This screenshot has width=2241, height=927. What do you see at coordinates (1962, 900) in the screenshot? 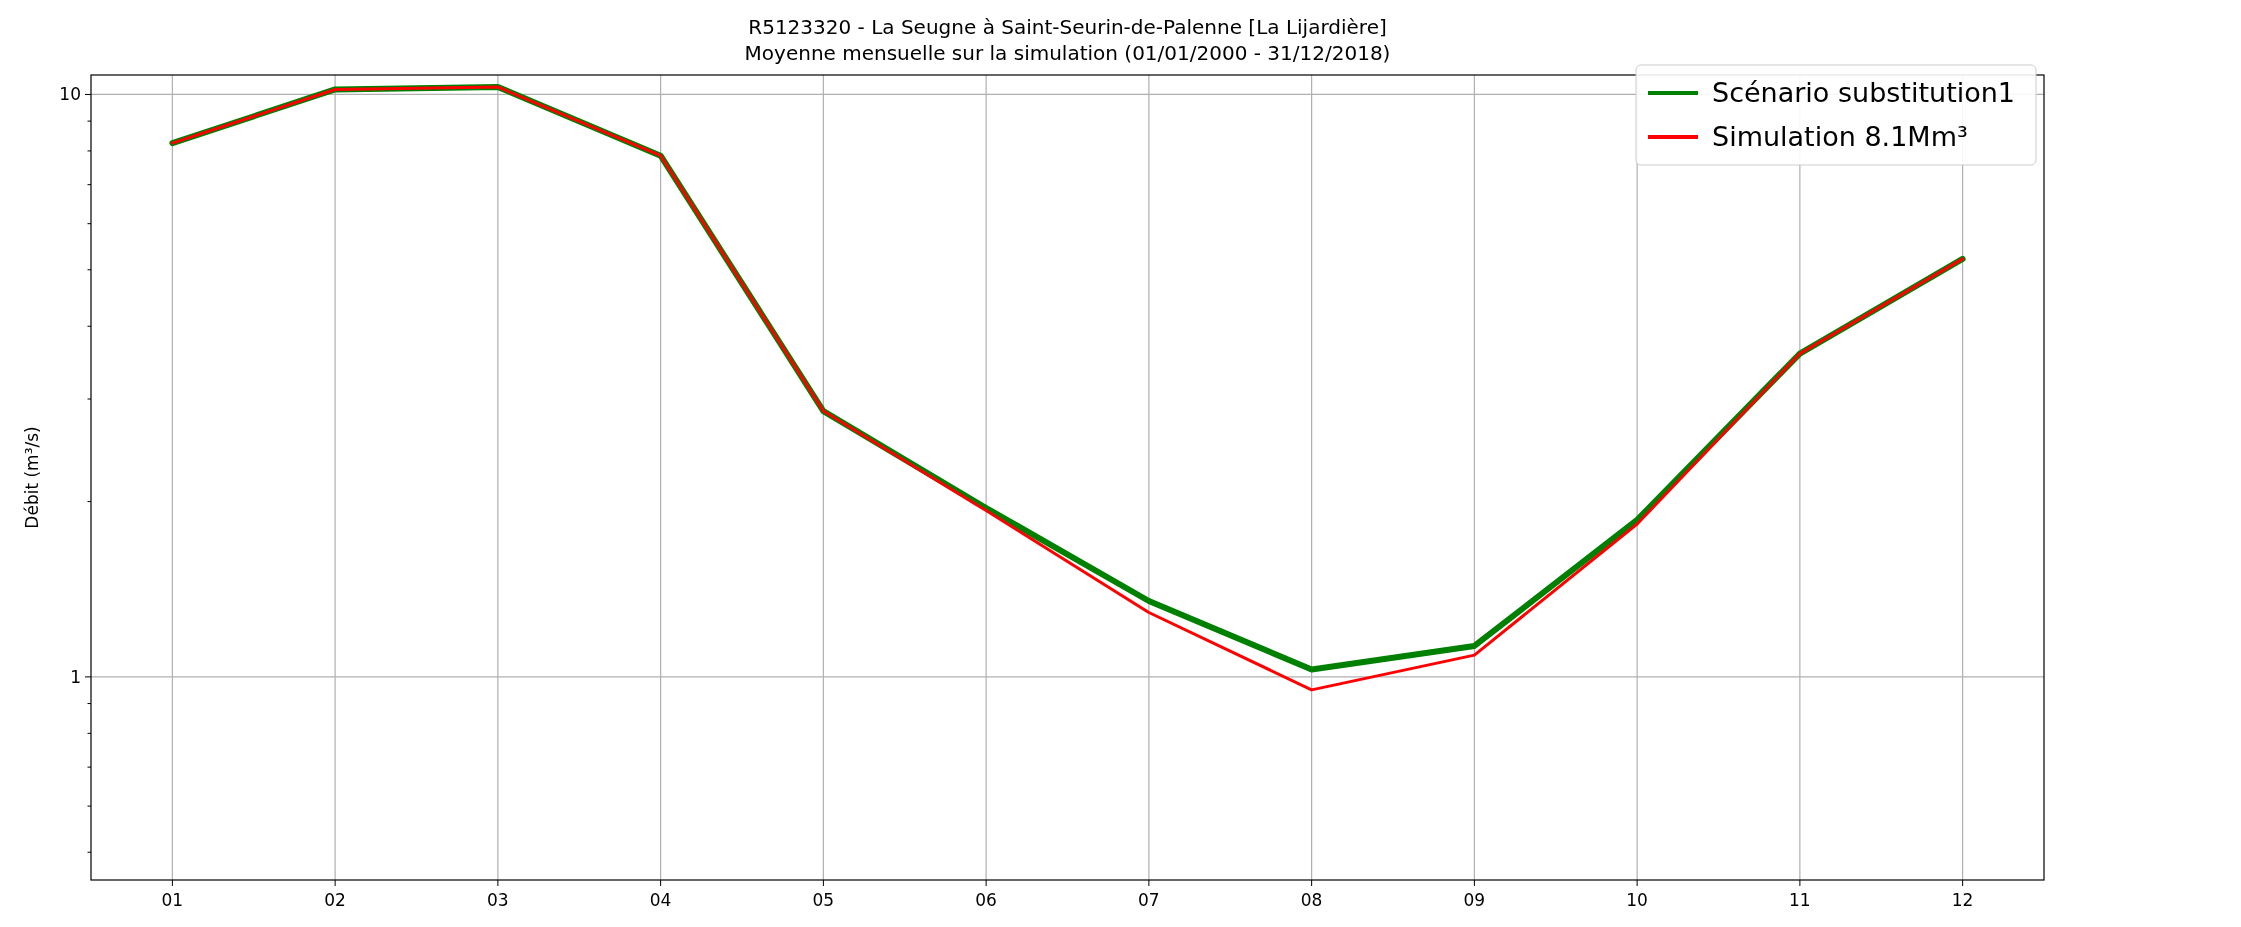
I see `x-tick-label: 12` at bounding box center [1962, 900].